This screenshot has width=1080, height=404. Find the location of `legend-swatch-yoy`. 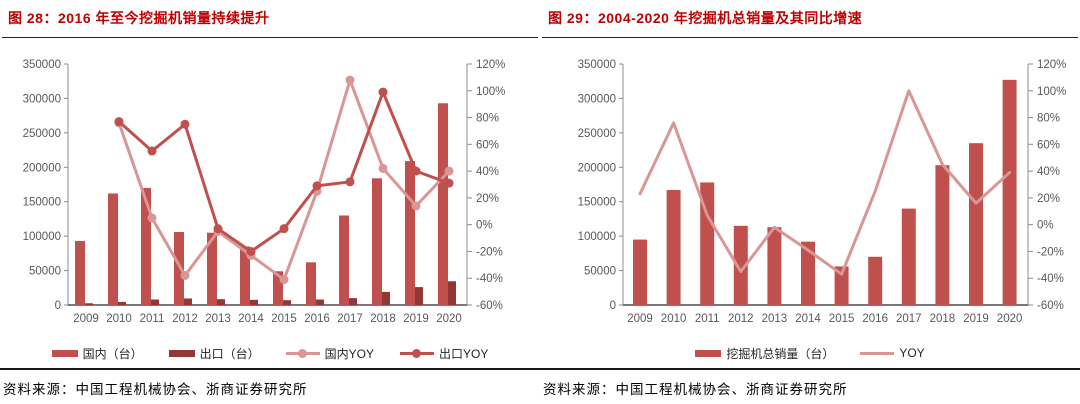

legend-swatch-yoy is located at coordinates (877, 353).